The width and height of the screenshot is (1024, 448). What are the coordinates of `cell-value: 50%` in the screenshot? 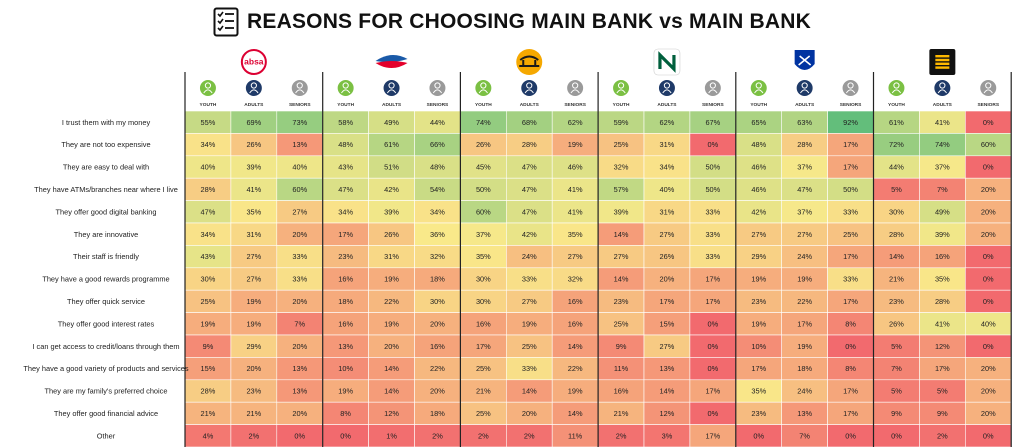 It's located at (483, 189).